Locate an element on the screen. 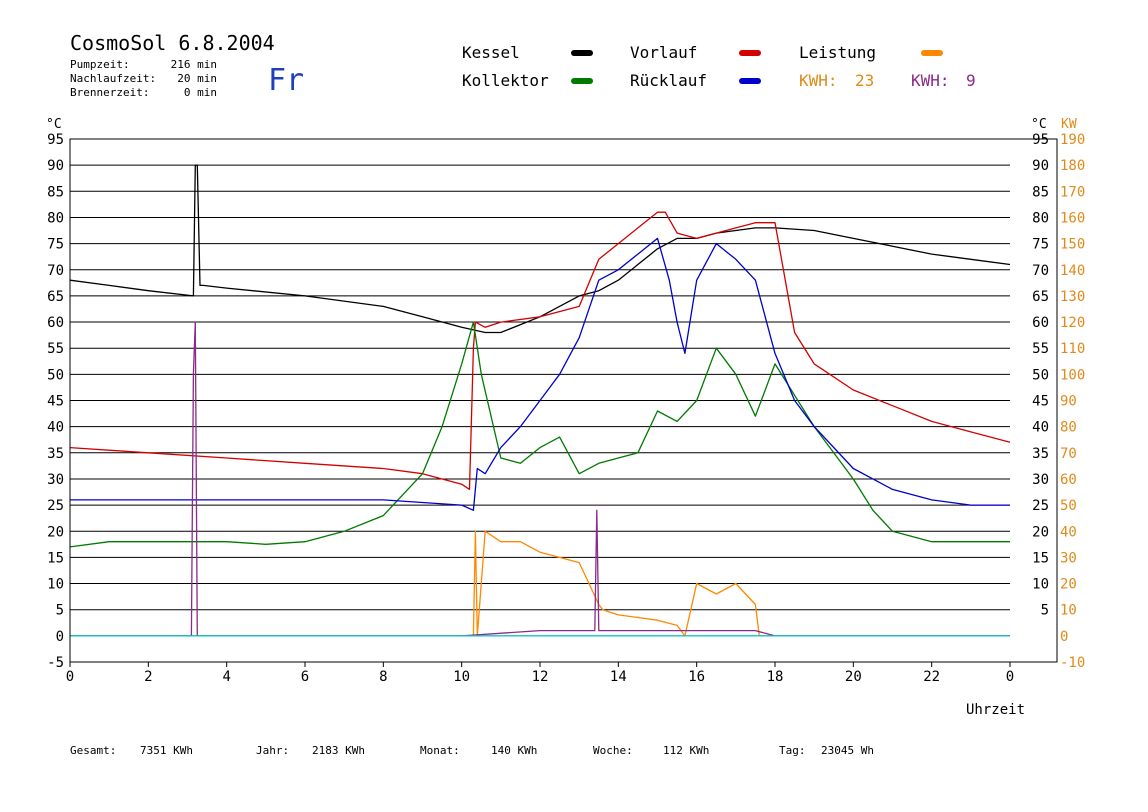  y-right-tick: 40 is located at coordinates (1040, 428).